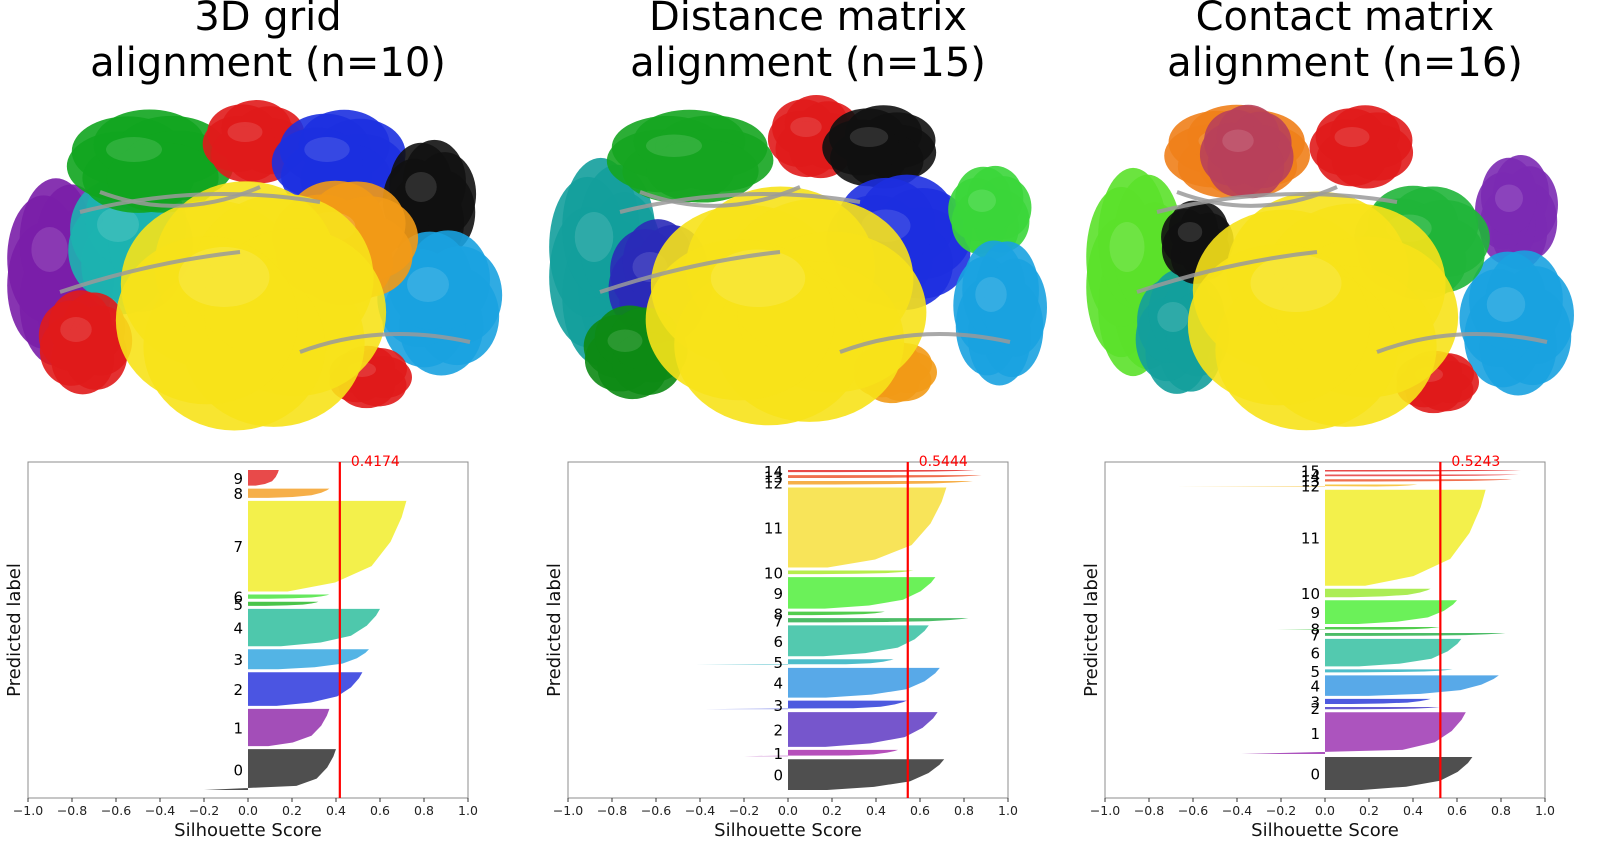  I want to click on cluster-13-silhouette, so click(885, 476).